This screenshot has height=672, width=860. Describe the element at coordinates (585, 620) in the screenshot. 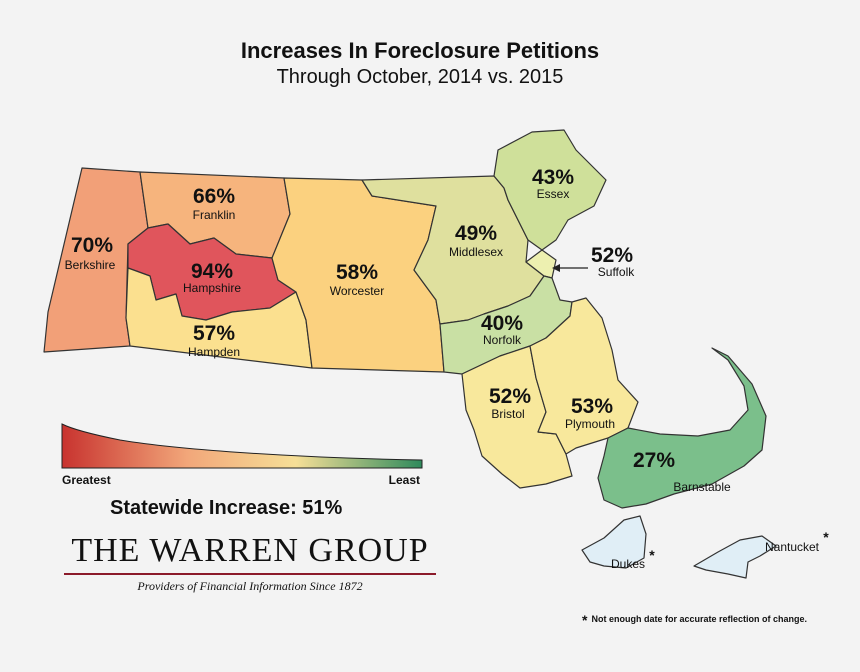

I see `footnote-asterisk: *` at that location.